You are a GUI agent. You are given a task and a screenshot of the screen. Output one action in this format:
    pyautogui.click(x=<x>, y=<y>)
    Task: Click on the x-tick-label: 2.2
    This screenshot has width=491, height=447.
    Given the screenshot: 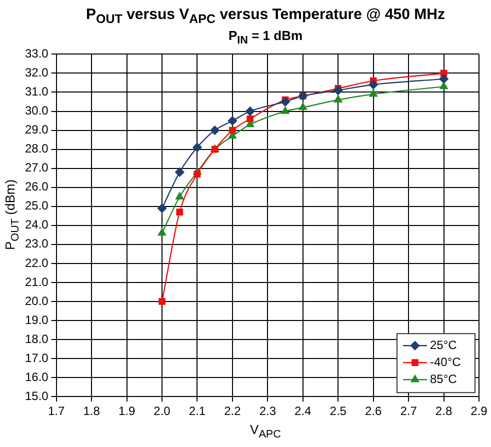 What is the action you would take?
    pyautogui.click(x=233, y=411)
    